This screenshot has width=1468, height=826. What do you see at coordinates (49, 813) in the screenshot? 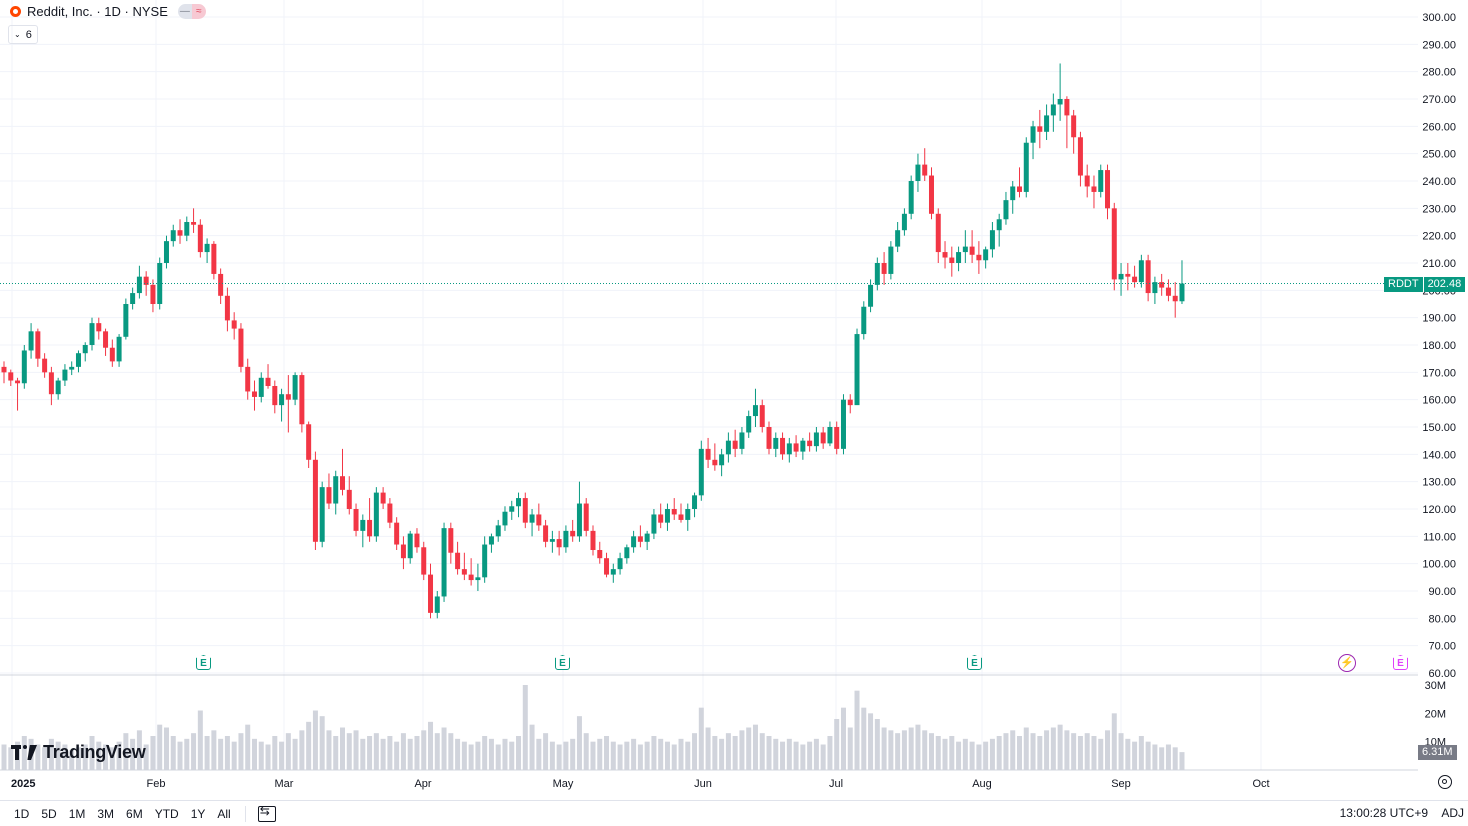
I see `range-5d: 5D` at bounding box center [49, 813].